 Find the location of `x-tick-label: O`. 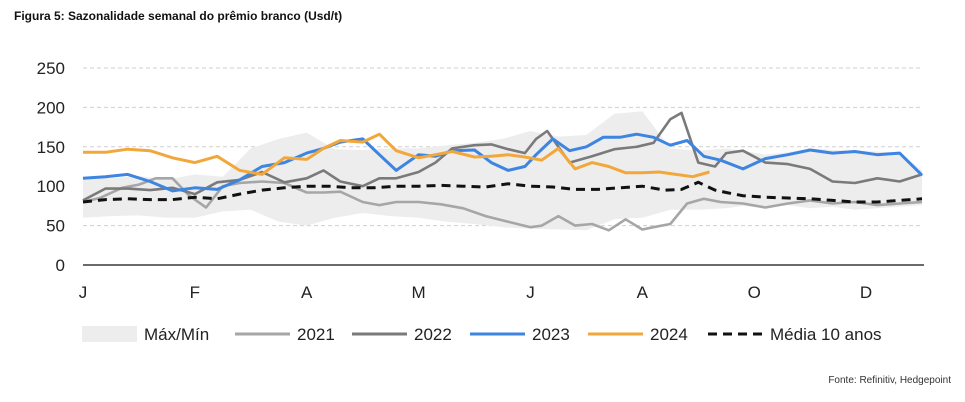

x-tick-label: O is located at coordinates (754, 292).